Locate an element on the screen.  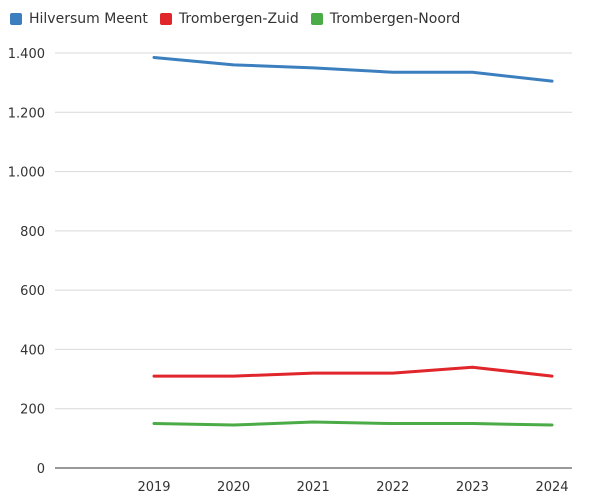
y-tick-label: 600 is located at coordinates (32, 291).